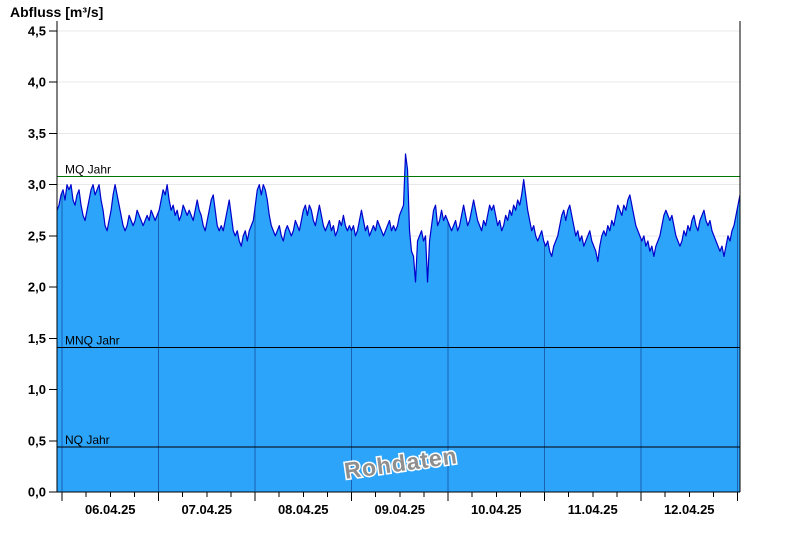 The height and width of the screenshot is (550, 800). What do you see at coordinates (88, 169) in the screenshot?
I see `reference-line-label-mq-jahr: MQ Jahr` at bounding box center [88, 169].